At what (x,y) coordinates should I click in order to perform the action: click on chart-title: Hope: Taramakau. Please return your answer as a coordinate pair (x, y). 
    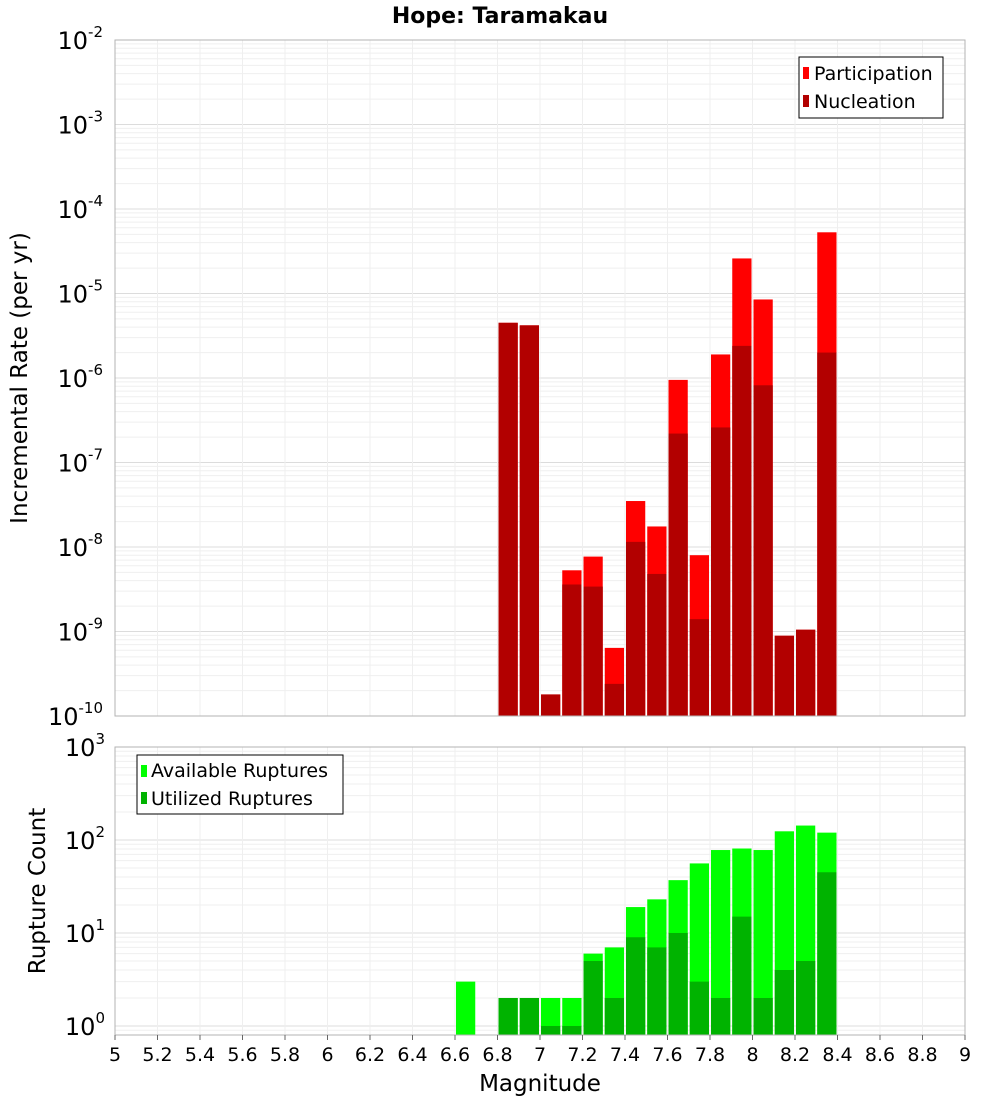
    Looking at the image, I should click on (500, 16).